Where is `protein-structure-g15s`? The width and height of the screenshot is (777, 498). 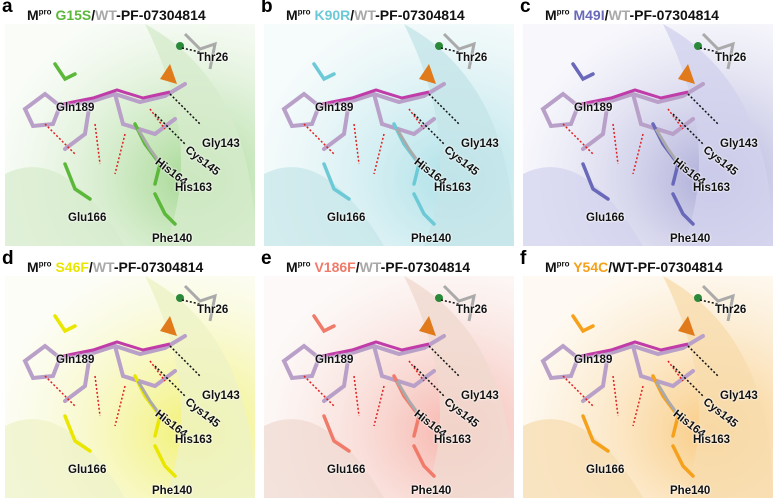 protein-structure-g15s is located at coordinates (130, 135).